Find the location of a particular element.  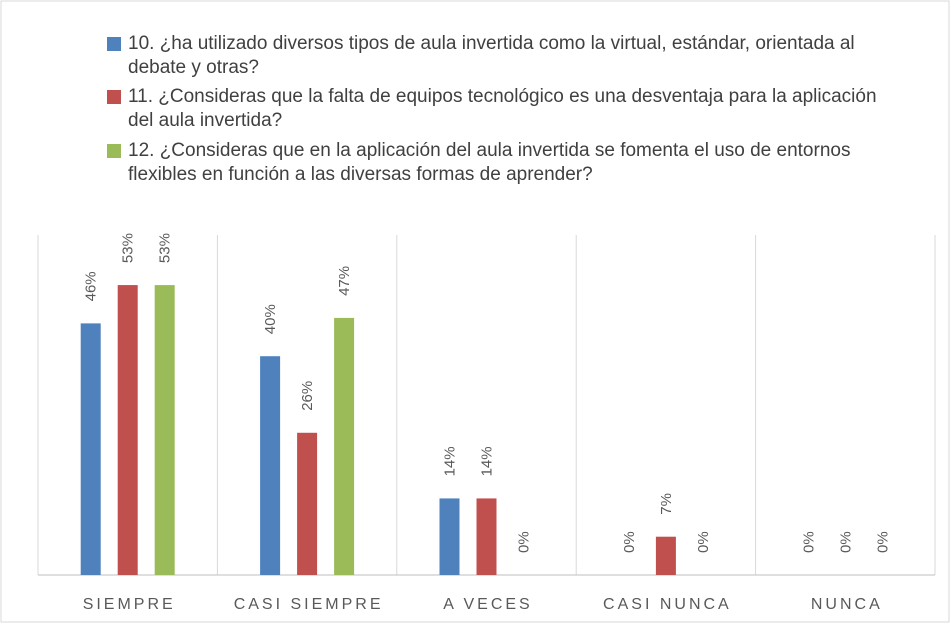

x-tick-label: NUNCA is located at coordinates (847, 604).